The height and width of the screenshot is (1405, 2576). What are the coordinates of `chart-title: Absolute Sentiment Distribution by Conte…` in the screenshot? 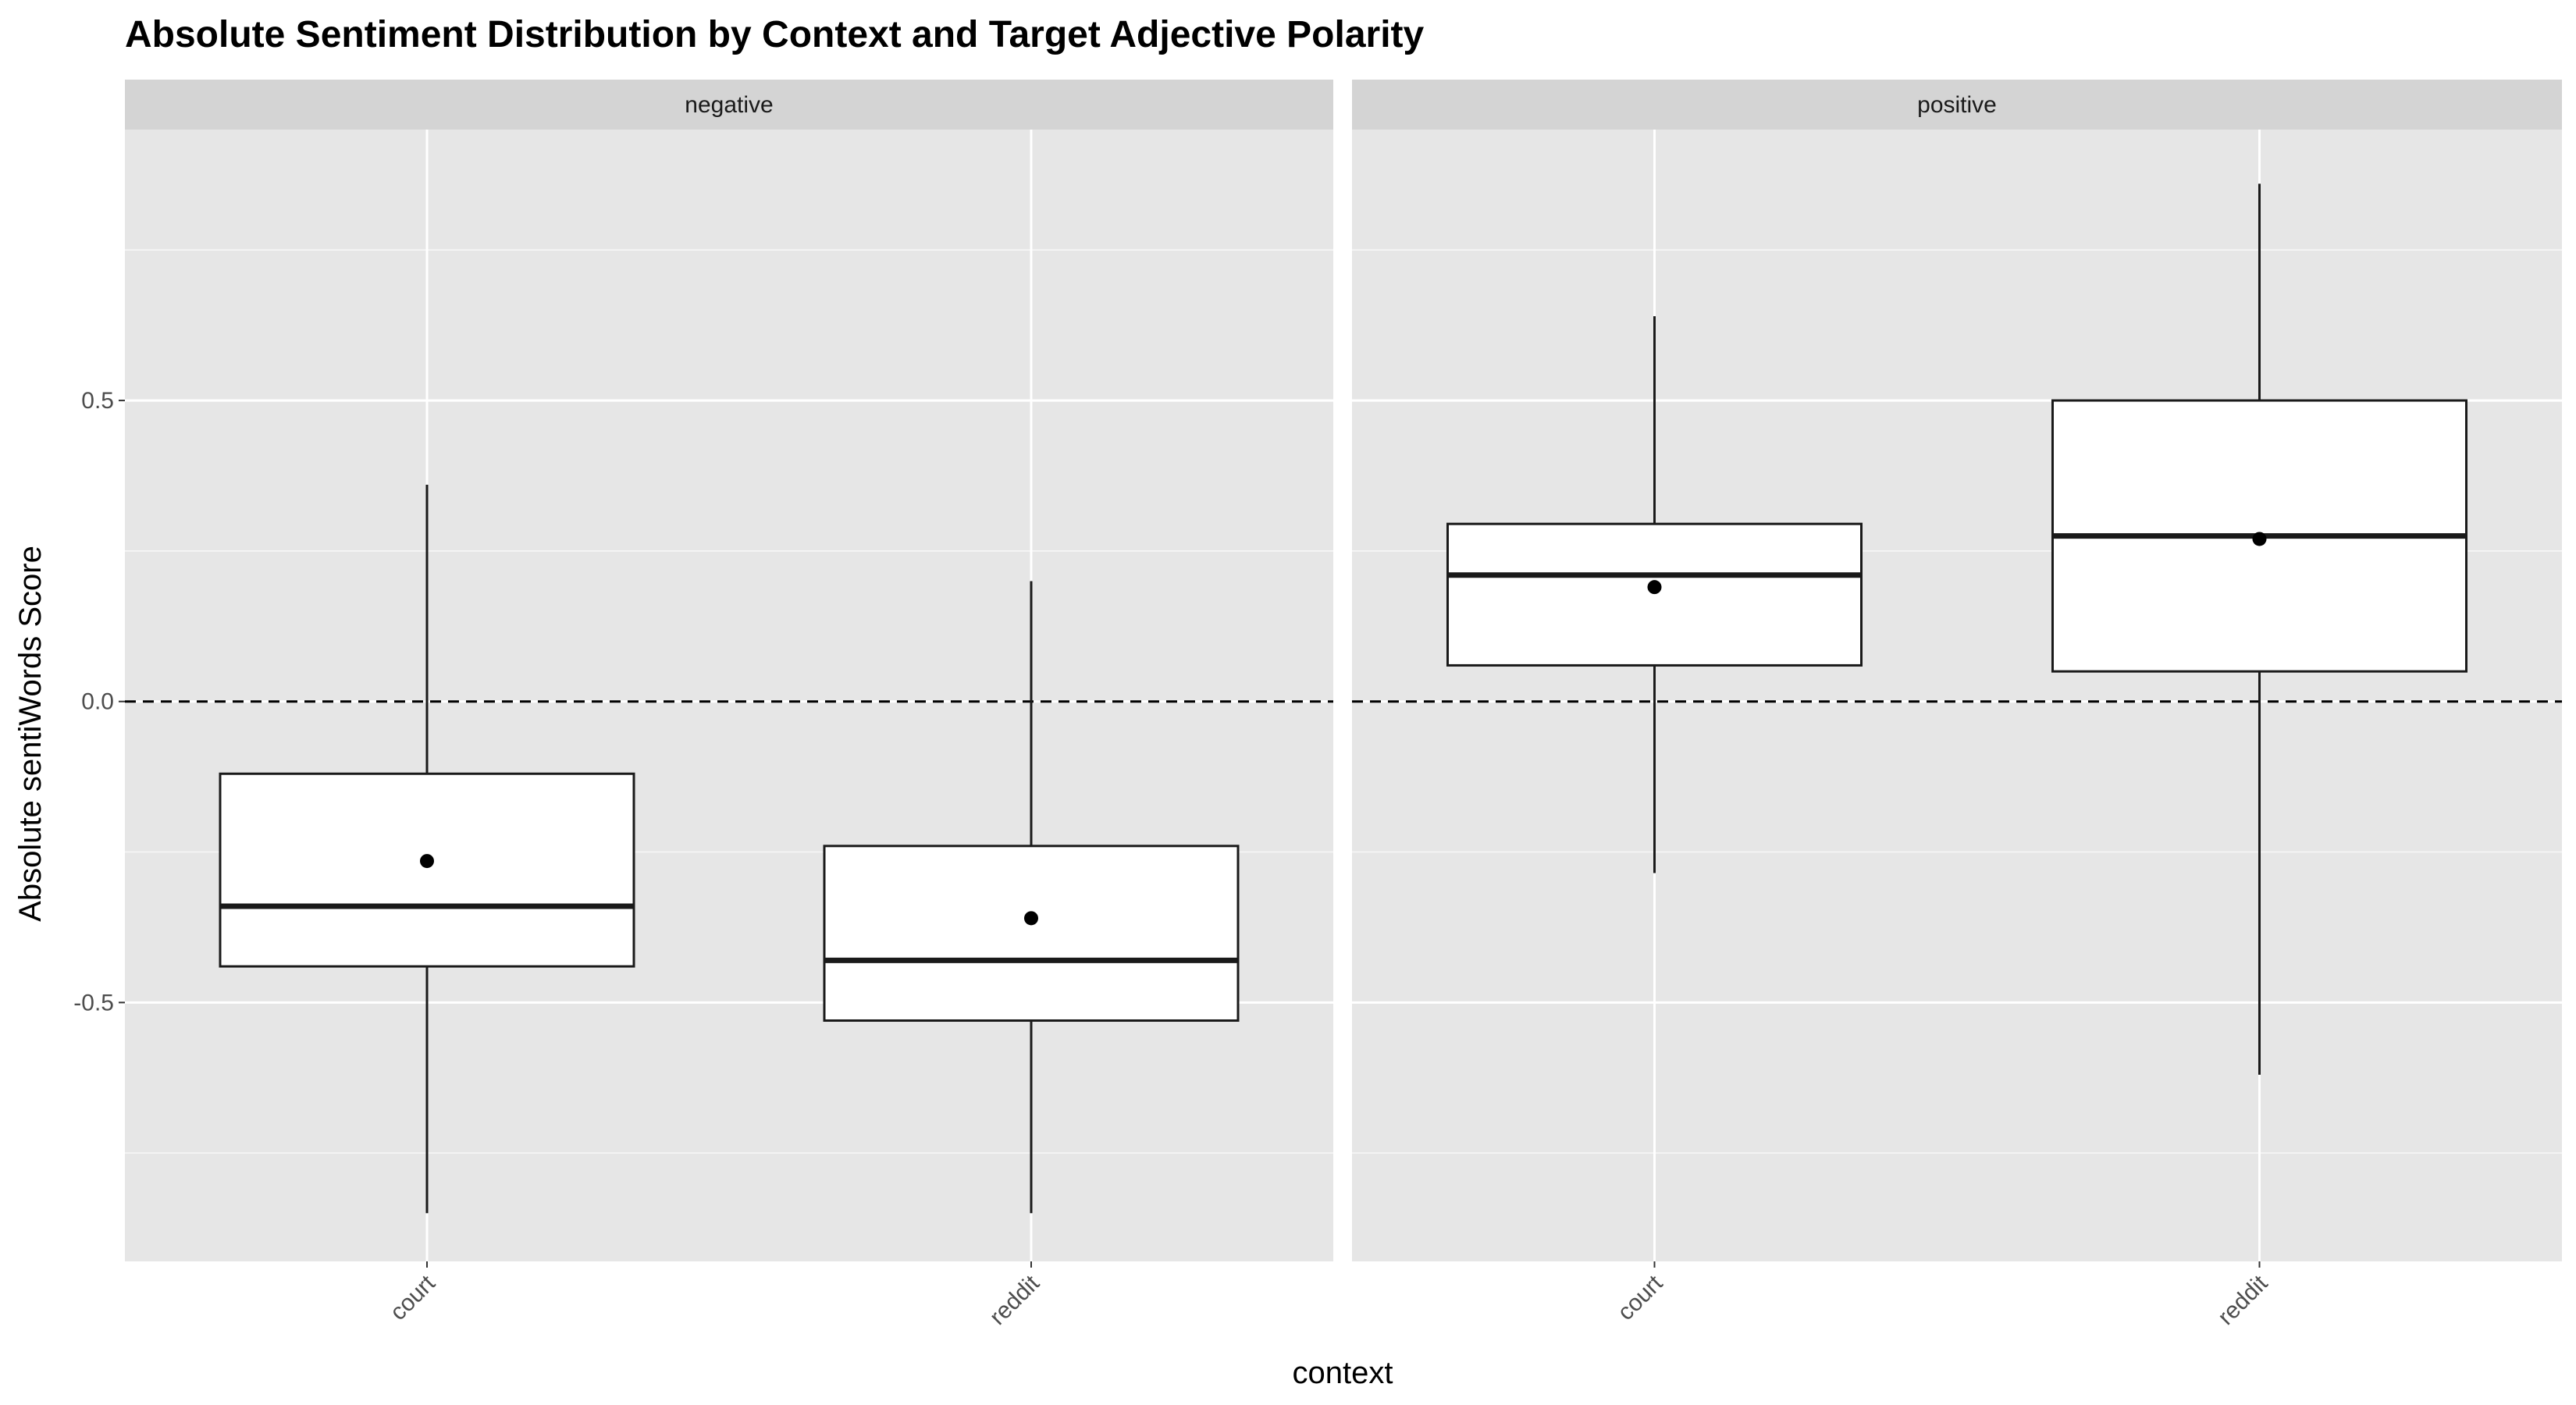 It's located at (775, 34).